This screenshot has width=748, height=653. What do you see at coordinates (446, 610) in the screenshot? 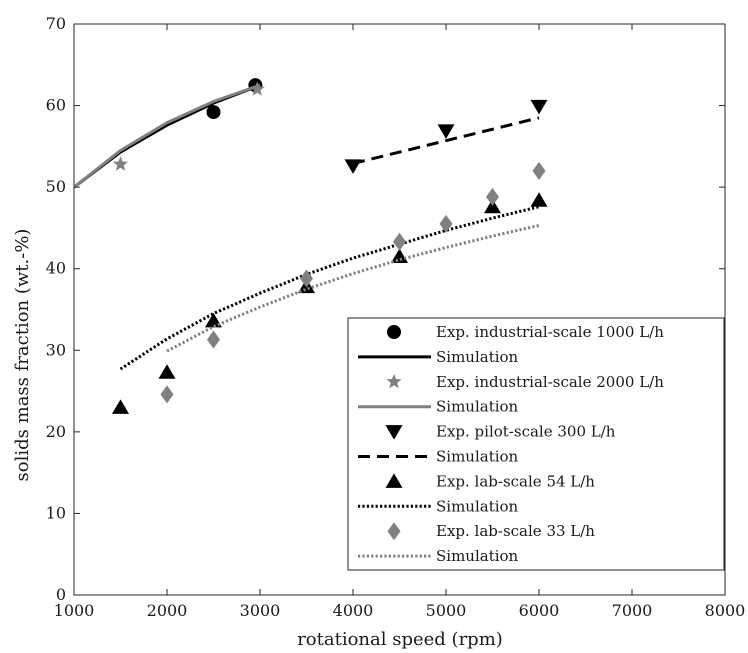
I see `x-tick-label: 5000` at bounding box center [446, 610].